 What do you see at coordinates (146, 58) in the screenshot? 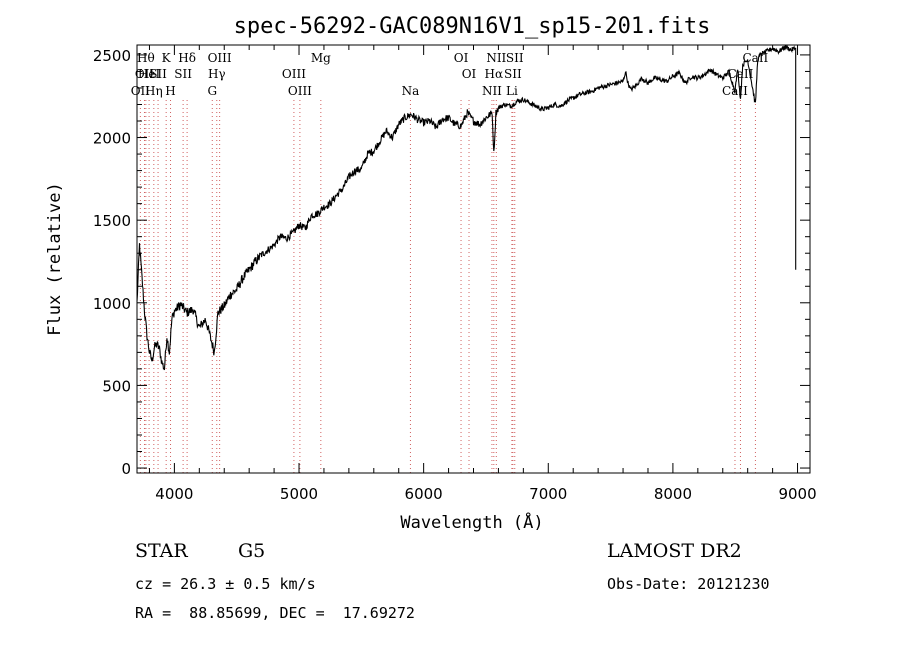
I see `spectral-line-label: Hθ` at bounding box center [146, 58].